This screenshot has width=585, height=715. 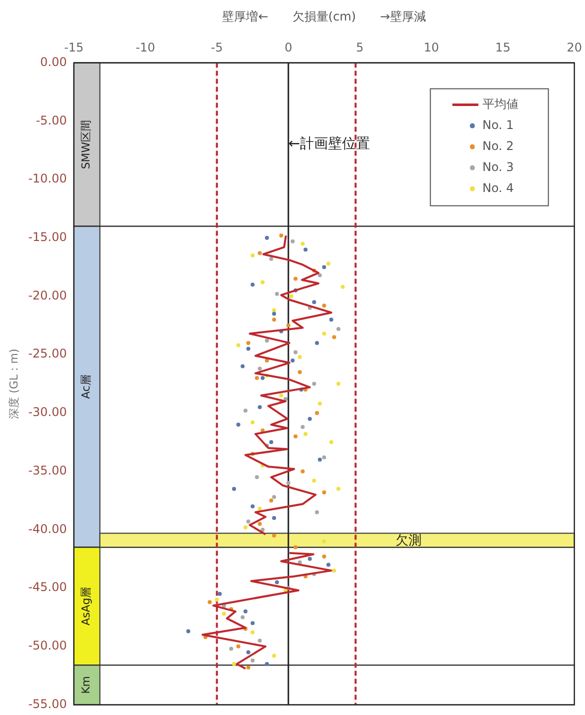 What do you see at coordinates (288, 47) in the screenshot?
I see `x-tick-label: 0` at bounding box center [288, 47].